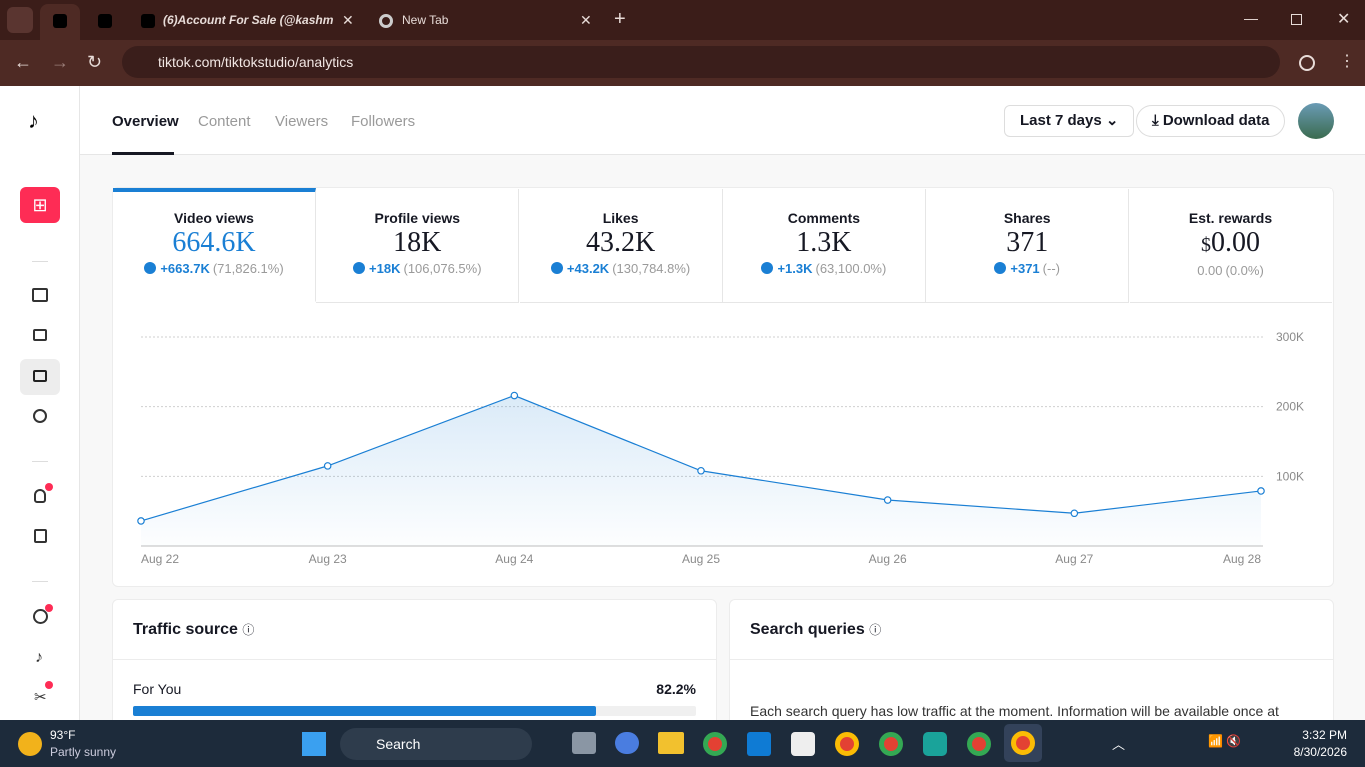 The width and height of the screenshot is (1365, 767). Describe the element at coordinates (1027, 242) in the screenshot. I see `metric-number: 371` at that location.